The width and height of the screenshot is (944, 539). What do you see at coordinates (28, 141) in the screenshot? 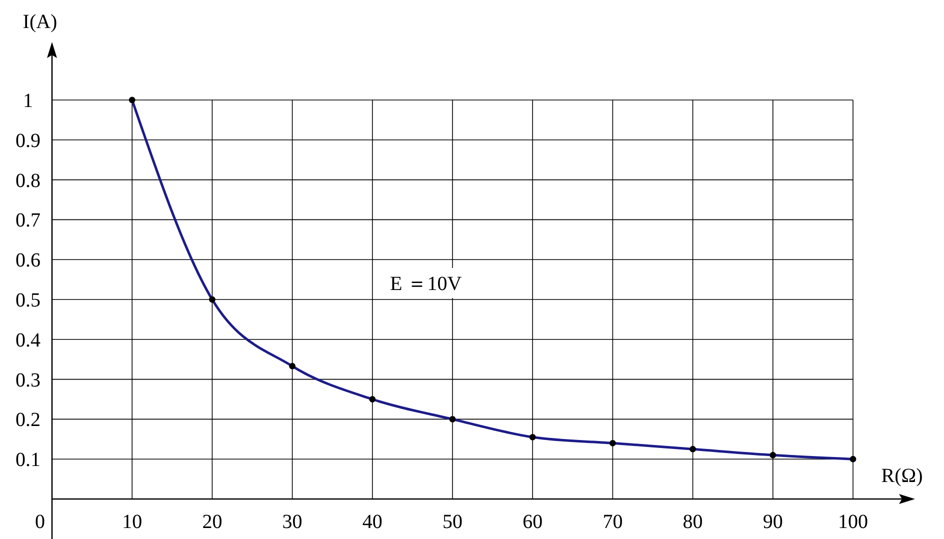
I see `y-tick-label: 0.9` at bounding box center [28, 141].